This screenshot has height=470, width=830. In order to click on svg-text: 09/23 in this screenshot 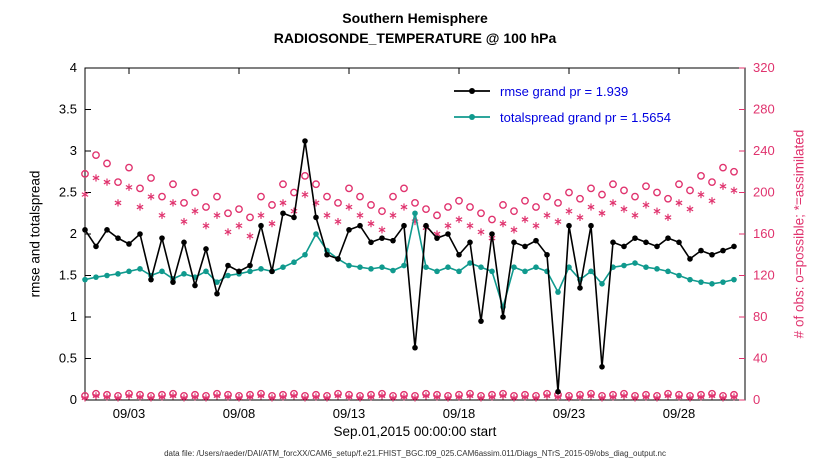, I will do `click(569, 413)`.